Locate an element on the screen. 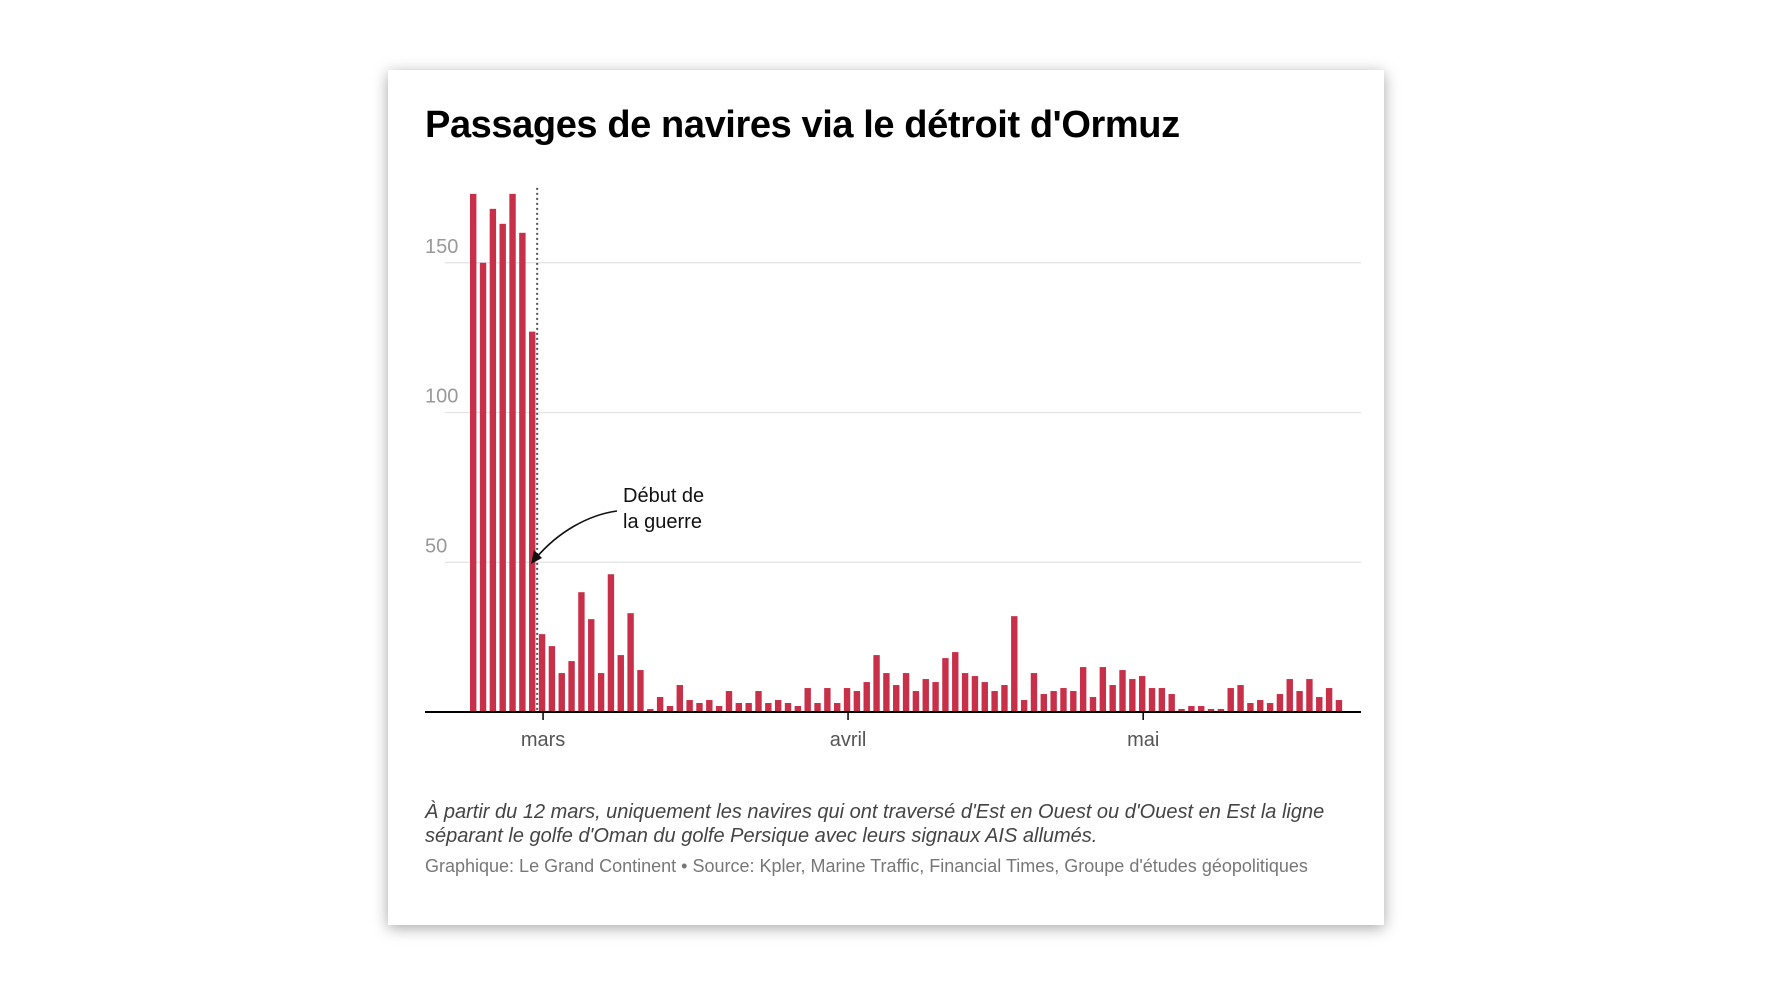 This screenshot has width=1774, height=996. annotation-text: la guerre is located at coordinates (662, 522).